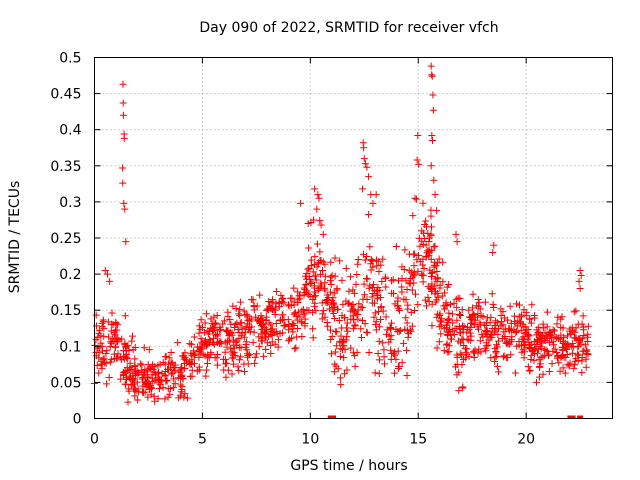 The image size is (640, 480). I want to click on y-tick-label: 0.45, so click(65, 95).